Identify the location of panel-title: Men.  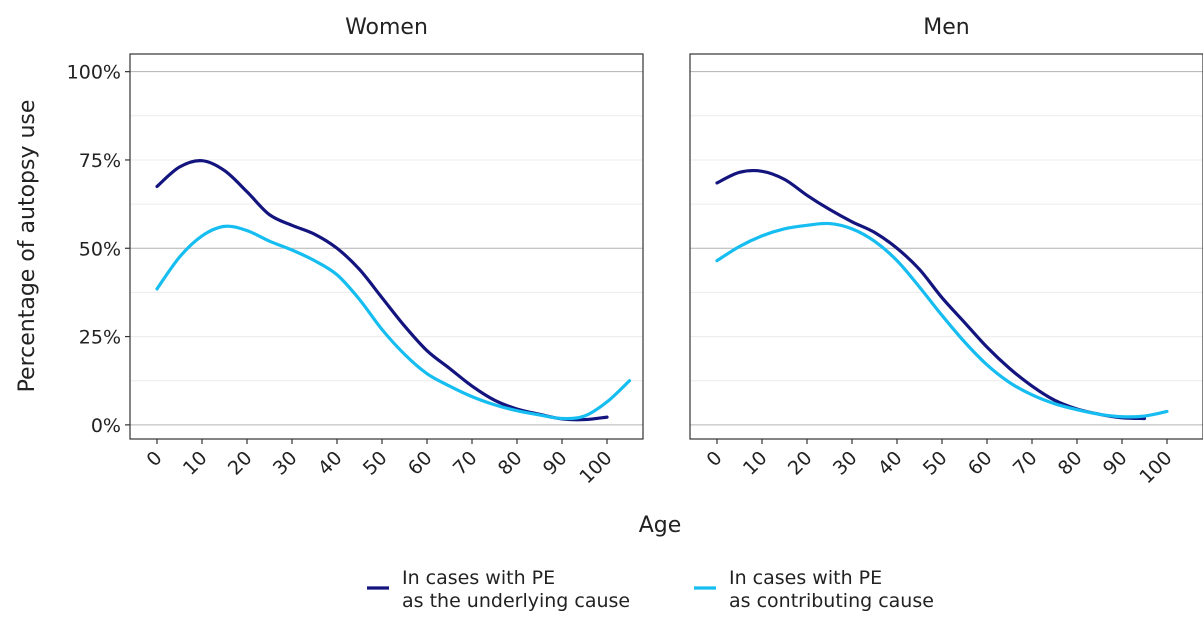
(946, 27).